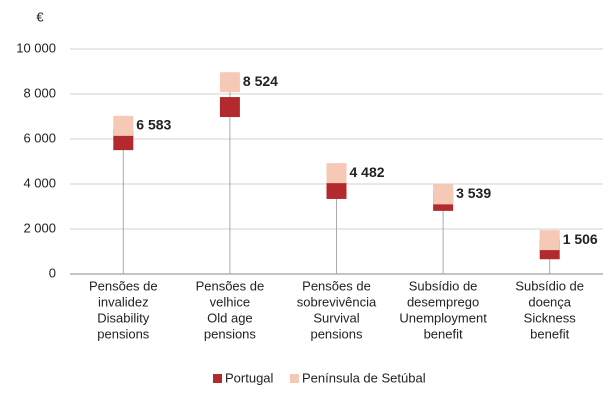 The image size is (610, 414). Describe the element at coordinates (39, 137) in the screenshot. I see `y-tick-label: 6 000` at that location.